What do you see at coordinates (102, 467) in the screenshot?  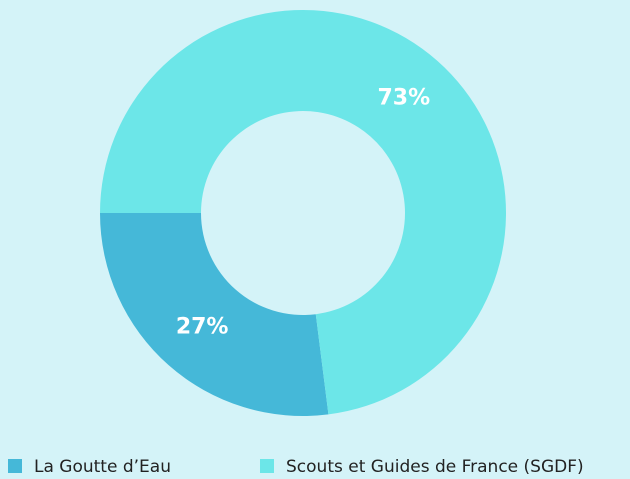 I see `legend-label: La Goutte d’Eau` at bounding box center [102, 467].